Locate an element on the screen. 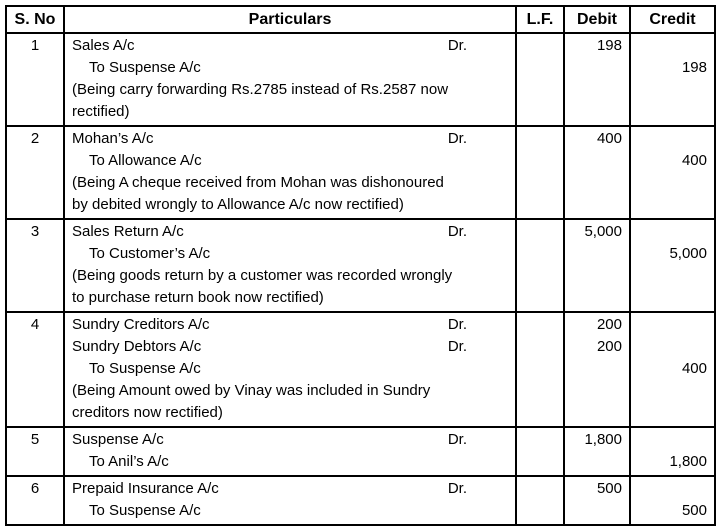 The height and width of the screenshot is (526, 719). entry-debit: 400 is located at coordinates (597, 172).